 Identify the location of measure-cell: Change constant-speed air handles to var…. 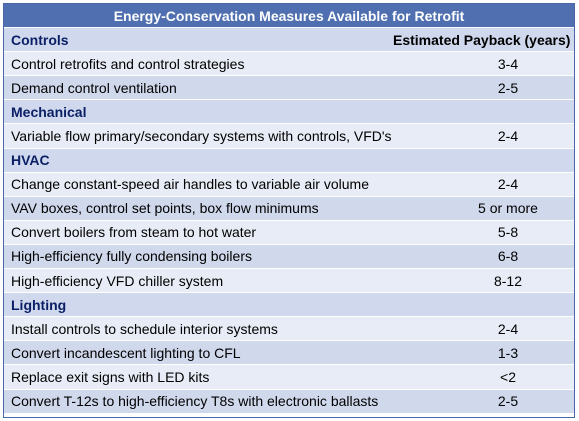
(190, 184).